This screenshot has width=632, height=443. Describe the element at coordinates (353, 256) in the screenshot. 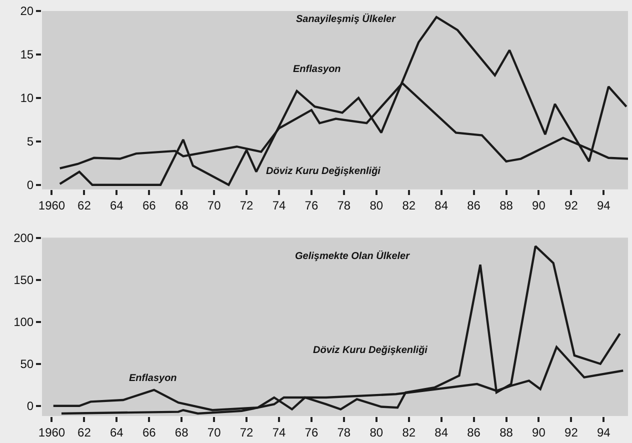

I see `annotation: Gelişmekte Olan Ülkeler` at that location.